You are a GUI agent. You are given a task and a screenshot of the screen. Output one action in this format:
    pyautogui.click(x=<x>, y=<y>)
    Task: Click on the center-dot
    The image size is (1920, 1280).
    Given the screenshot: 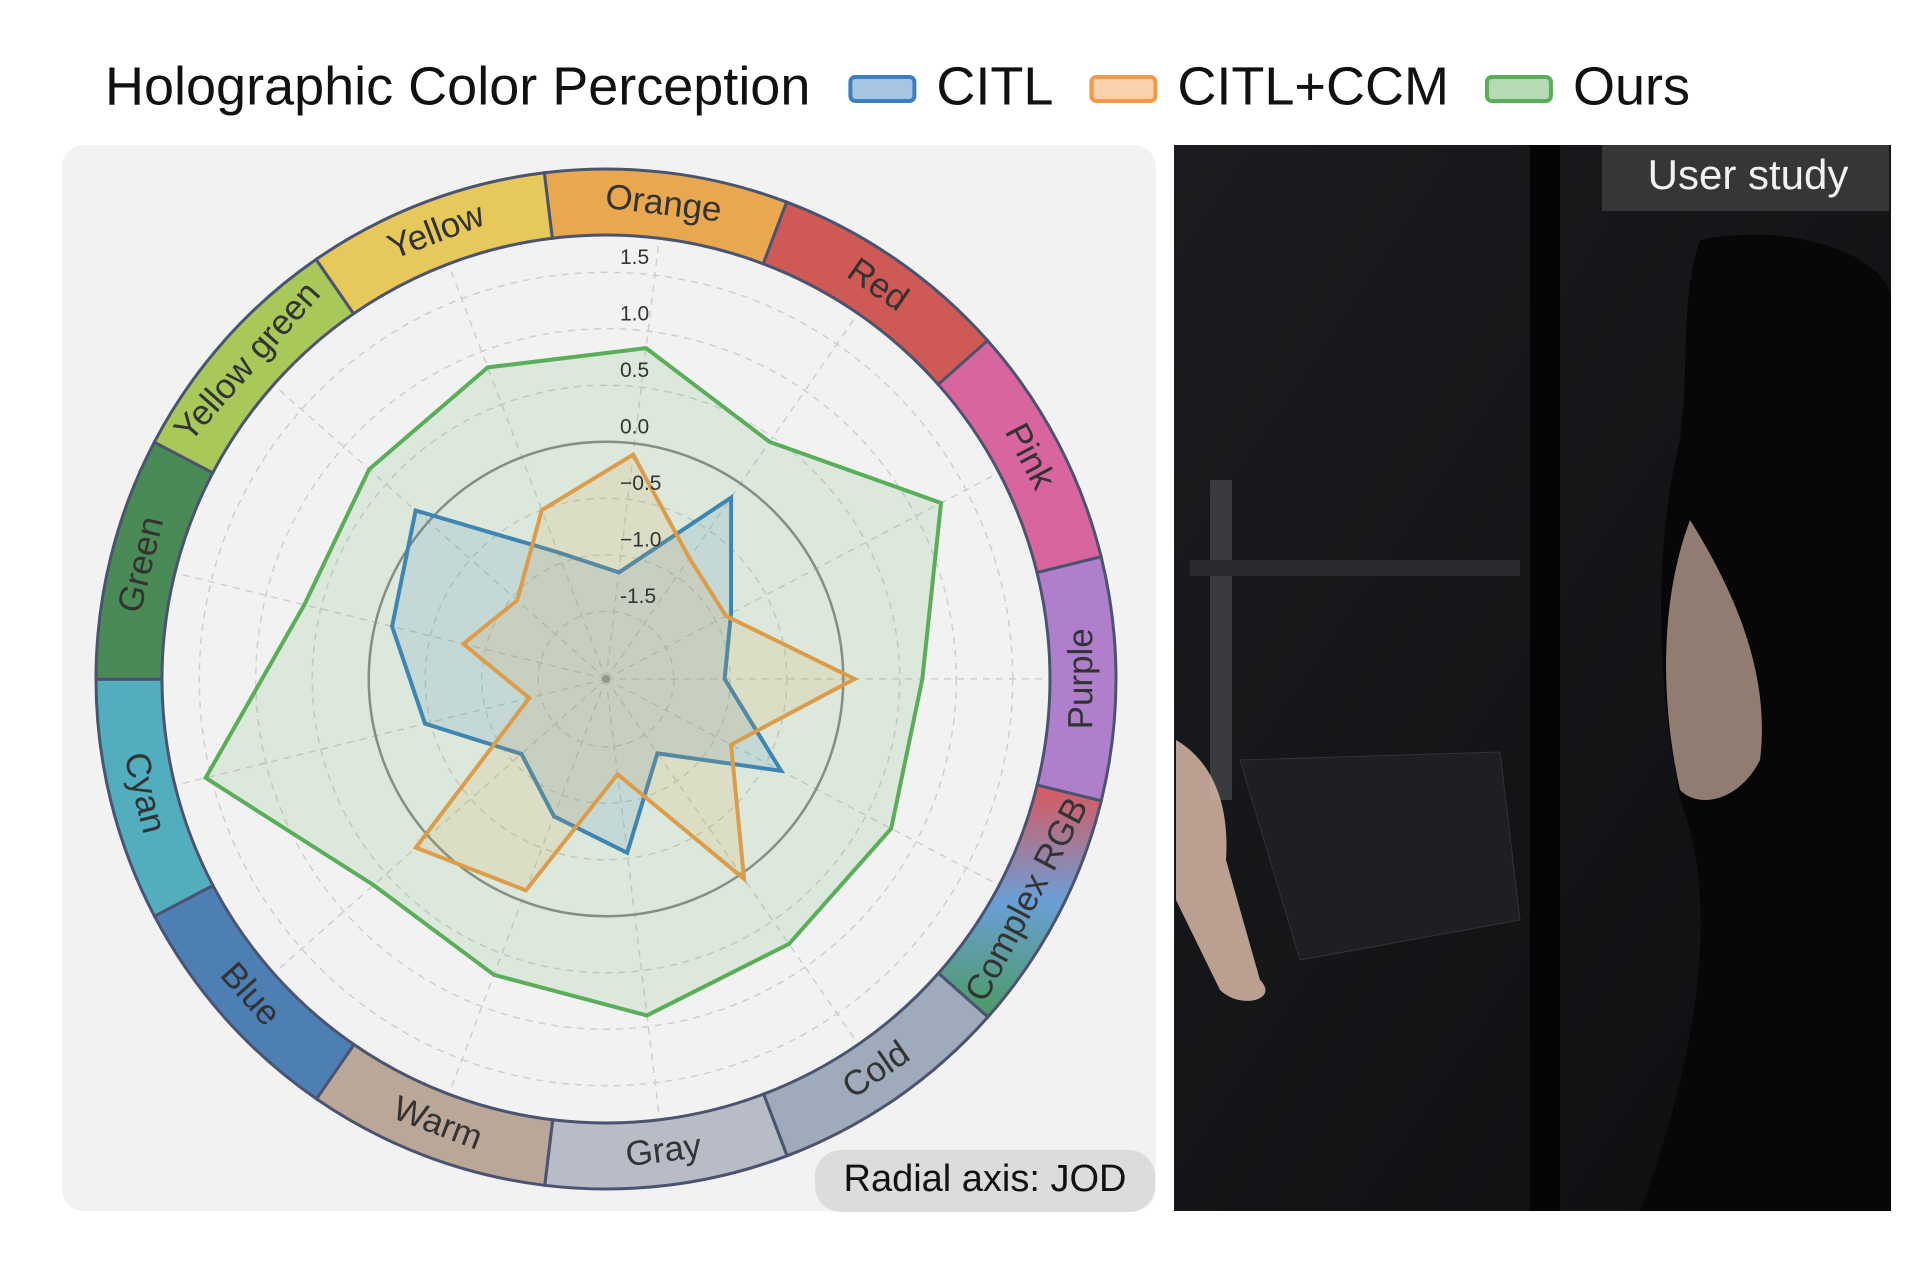 What is the action you would take?
    pyautogui.click(x=606, y=679)
    